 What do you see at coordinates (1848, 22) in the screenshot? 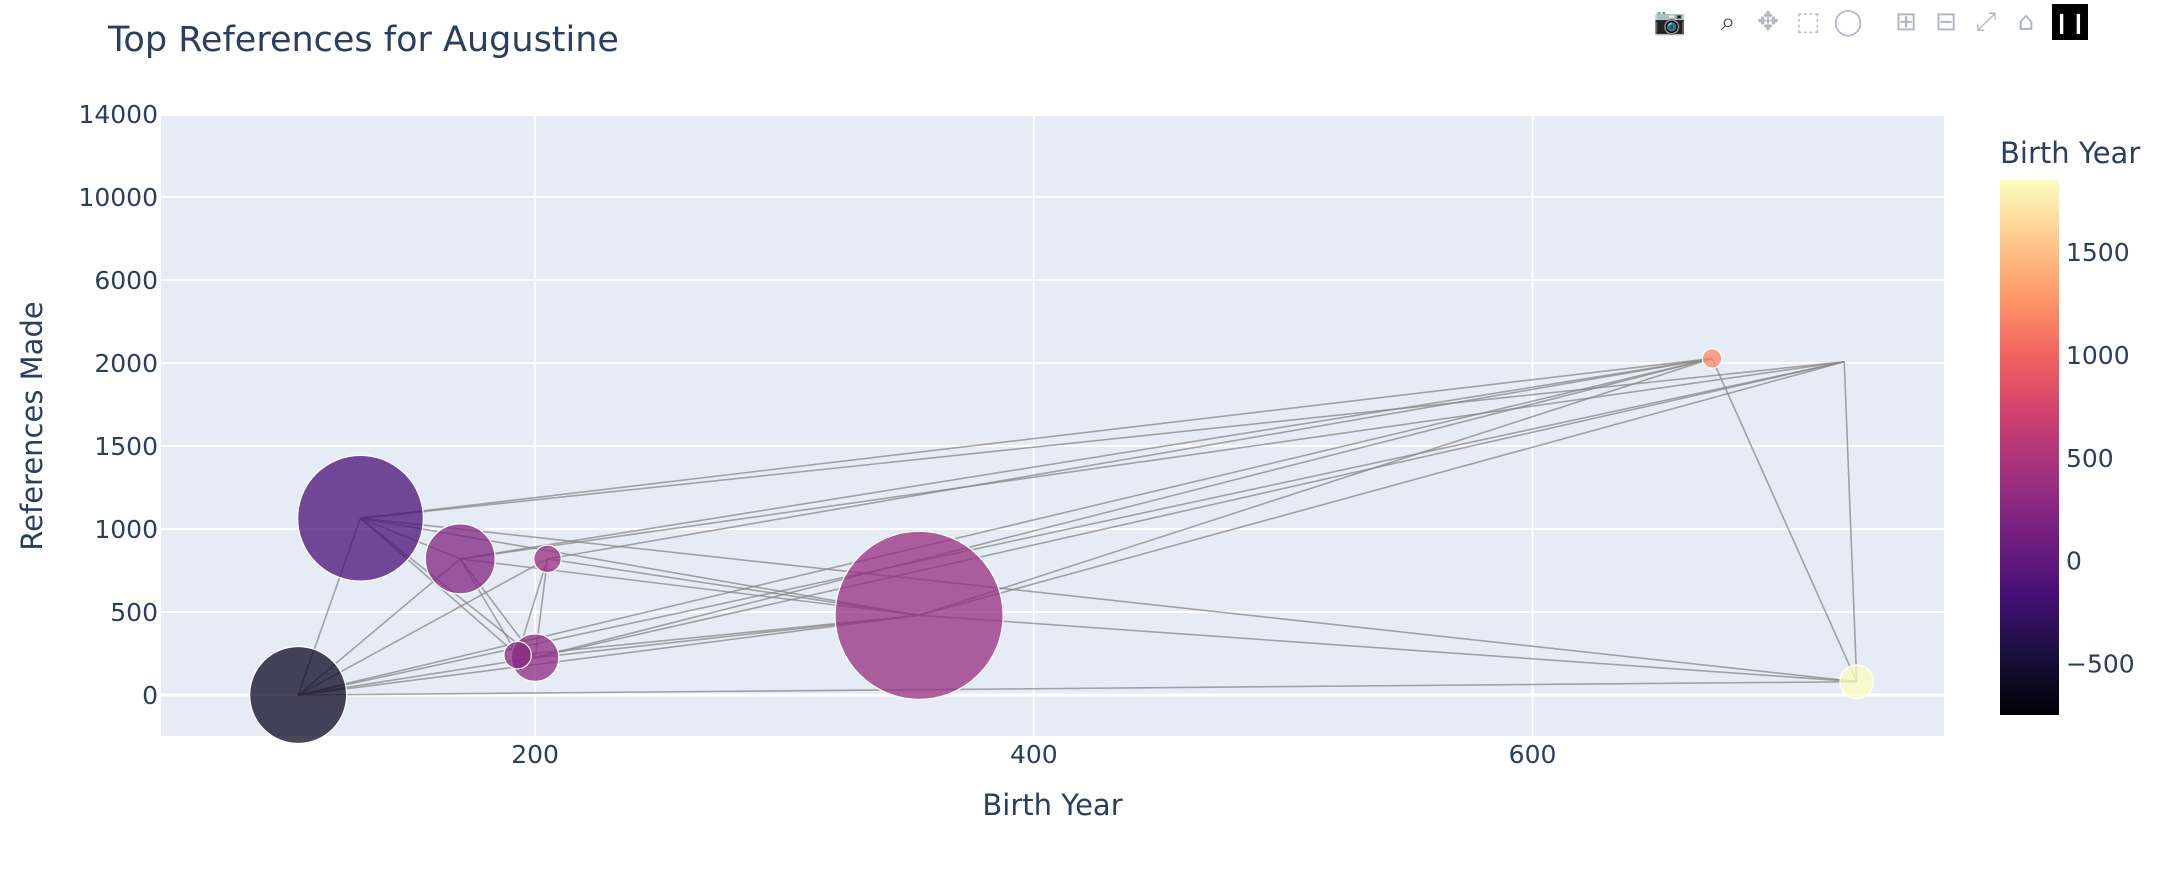
I see `lasso-select-icon: ◯` at bounding box center [1848, 22].